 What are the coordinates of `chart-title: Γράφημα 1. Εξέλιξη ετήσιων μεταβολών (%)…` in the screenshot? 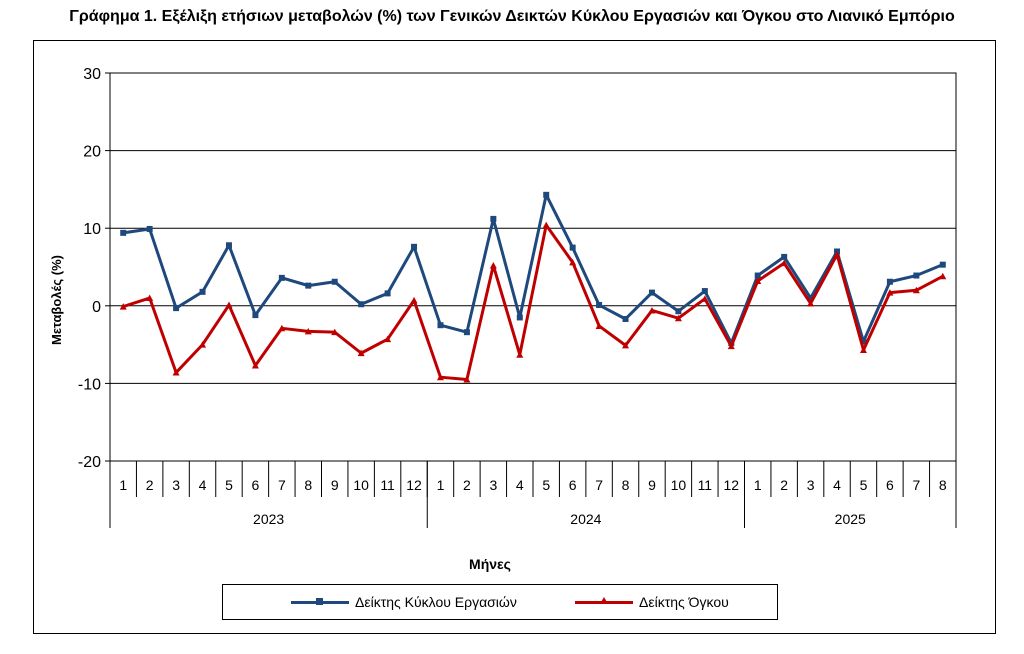 It's located at (512, 16).